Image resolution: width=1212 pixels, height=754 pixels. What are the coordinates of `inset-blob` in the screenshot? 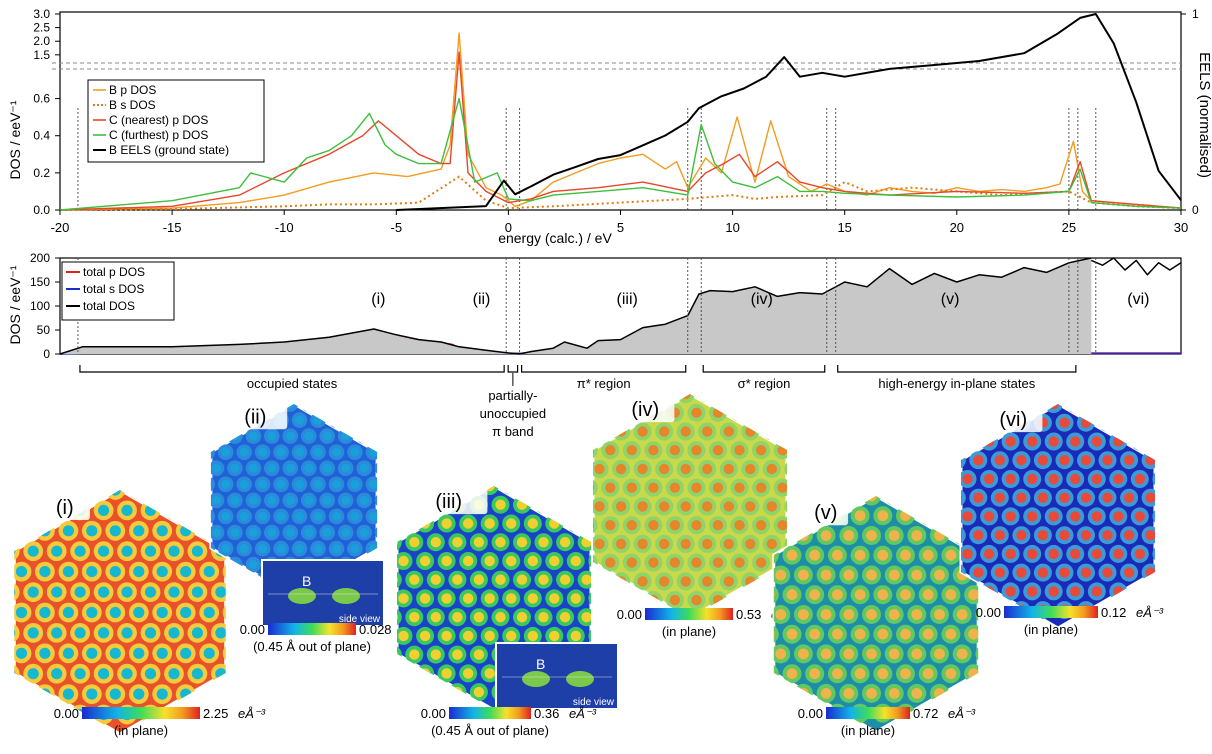 It's located at (346, 596).